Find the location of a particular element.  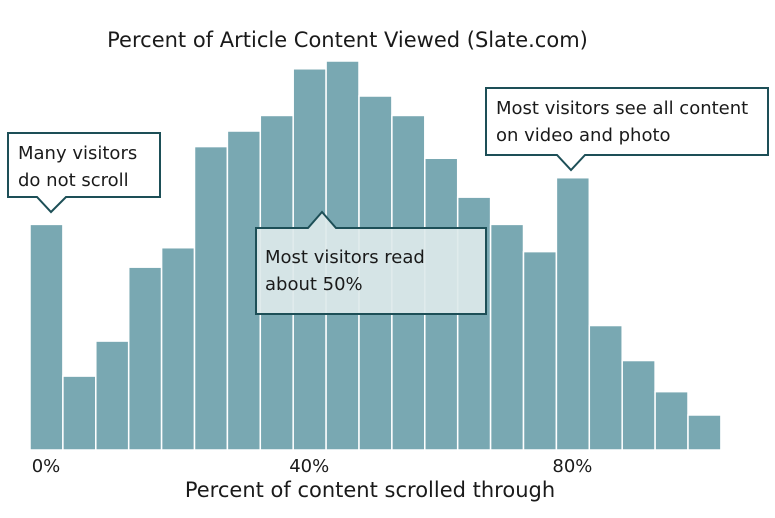

callout-read-half-line-2: about 50% is located at coordinates (314, 284).